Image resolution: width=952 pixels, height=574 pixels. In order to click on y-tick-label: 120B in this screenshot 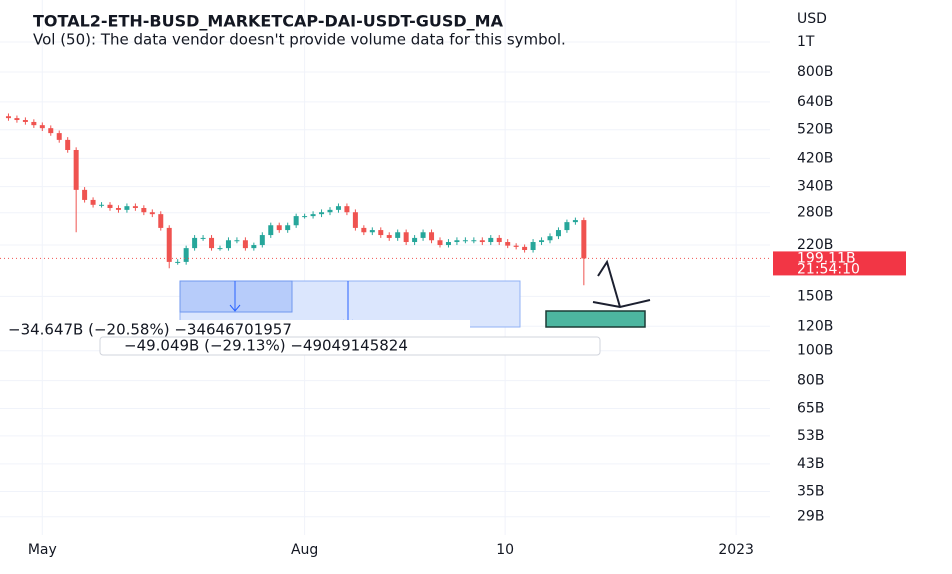, I will do `click(815, 326)`.